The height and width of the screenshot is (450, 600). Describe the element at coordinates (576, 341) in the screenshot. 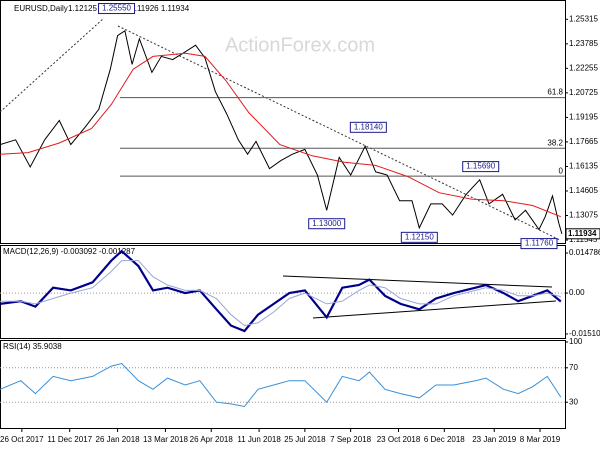

I see `y-tick-label: 100` at that location.